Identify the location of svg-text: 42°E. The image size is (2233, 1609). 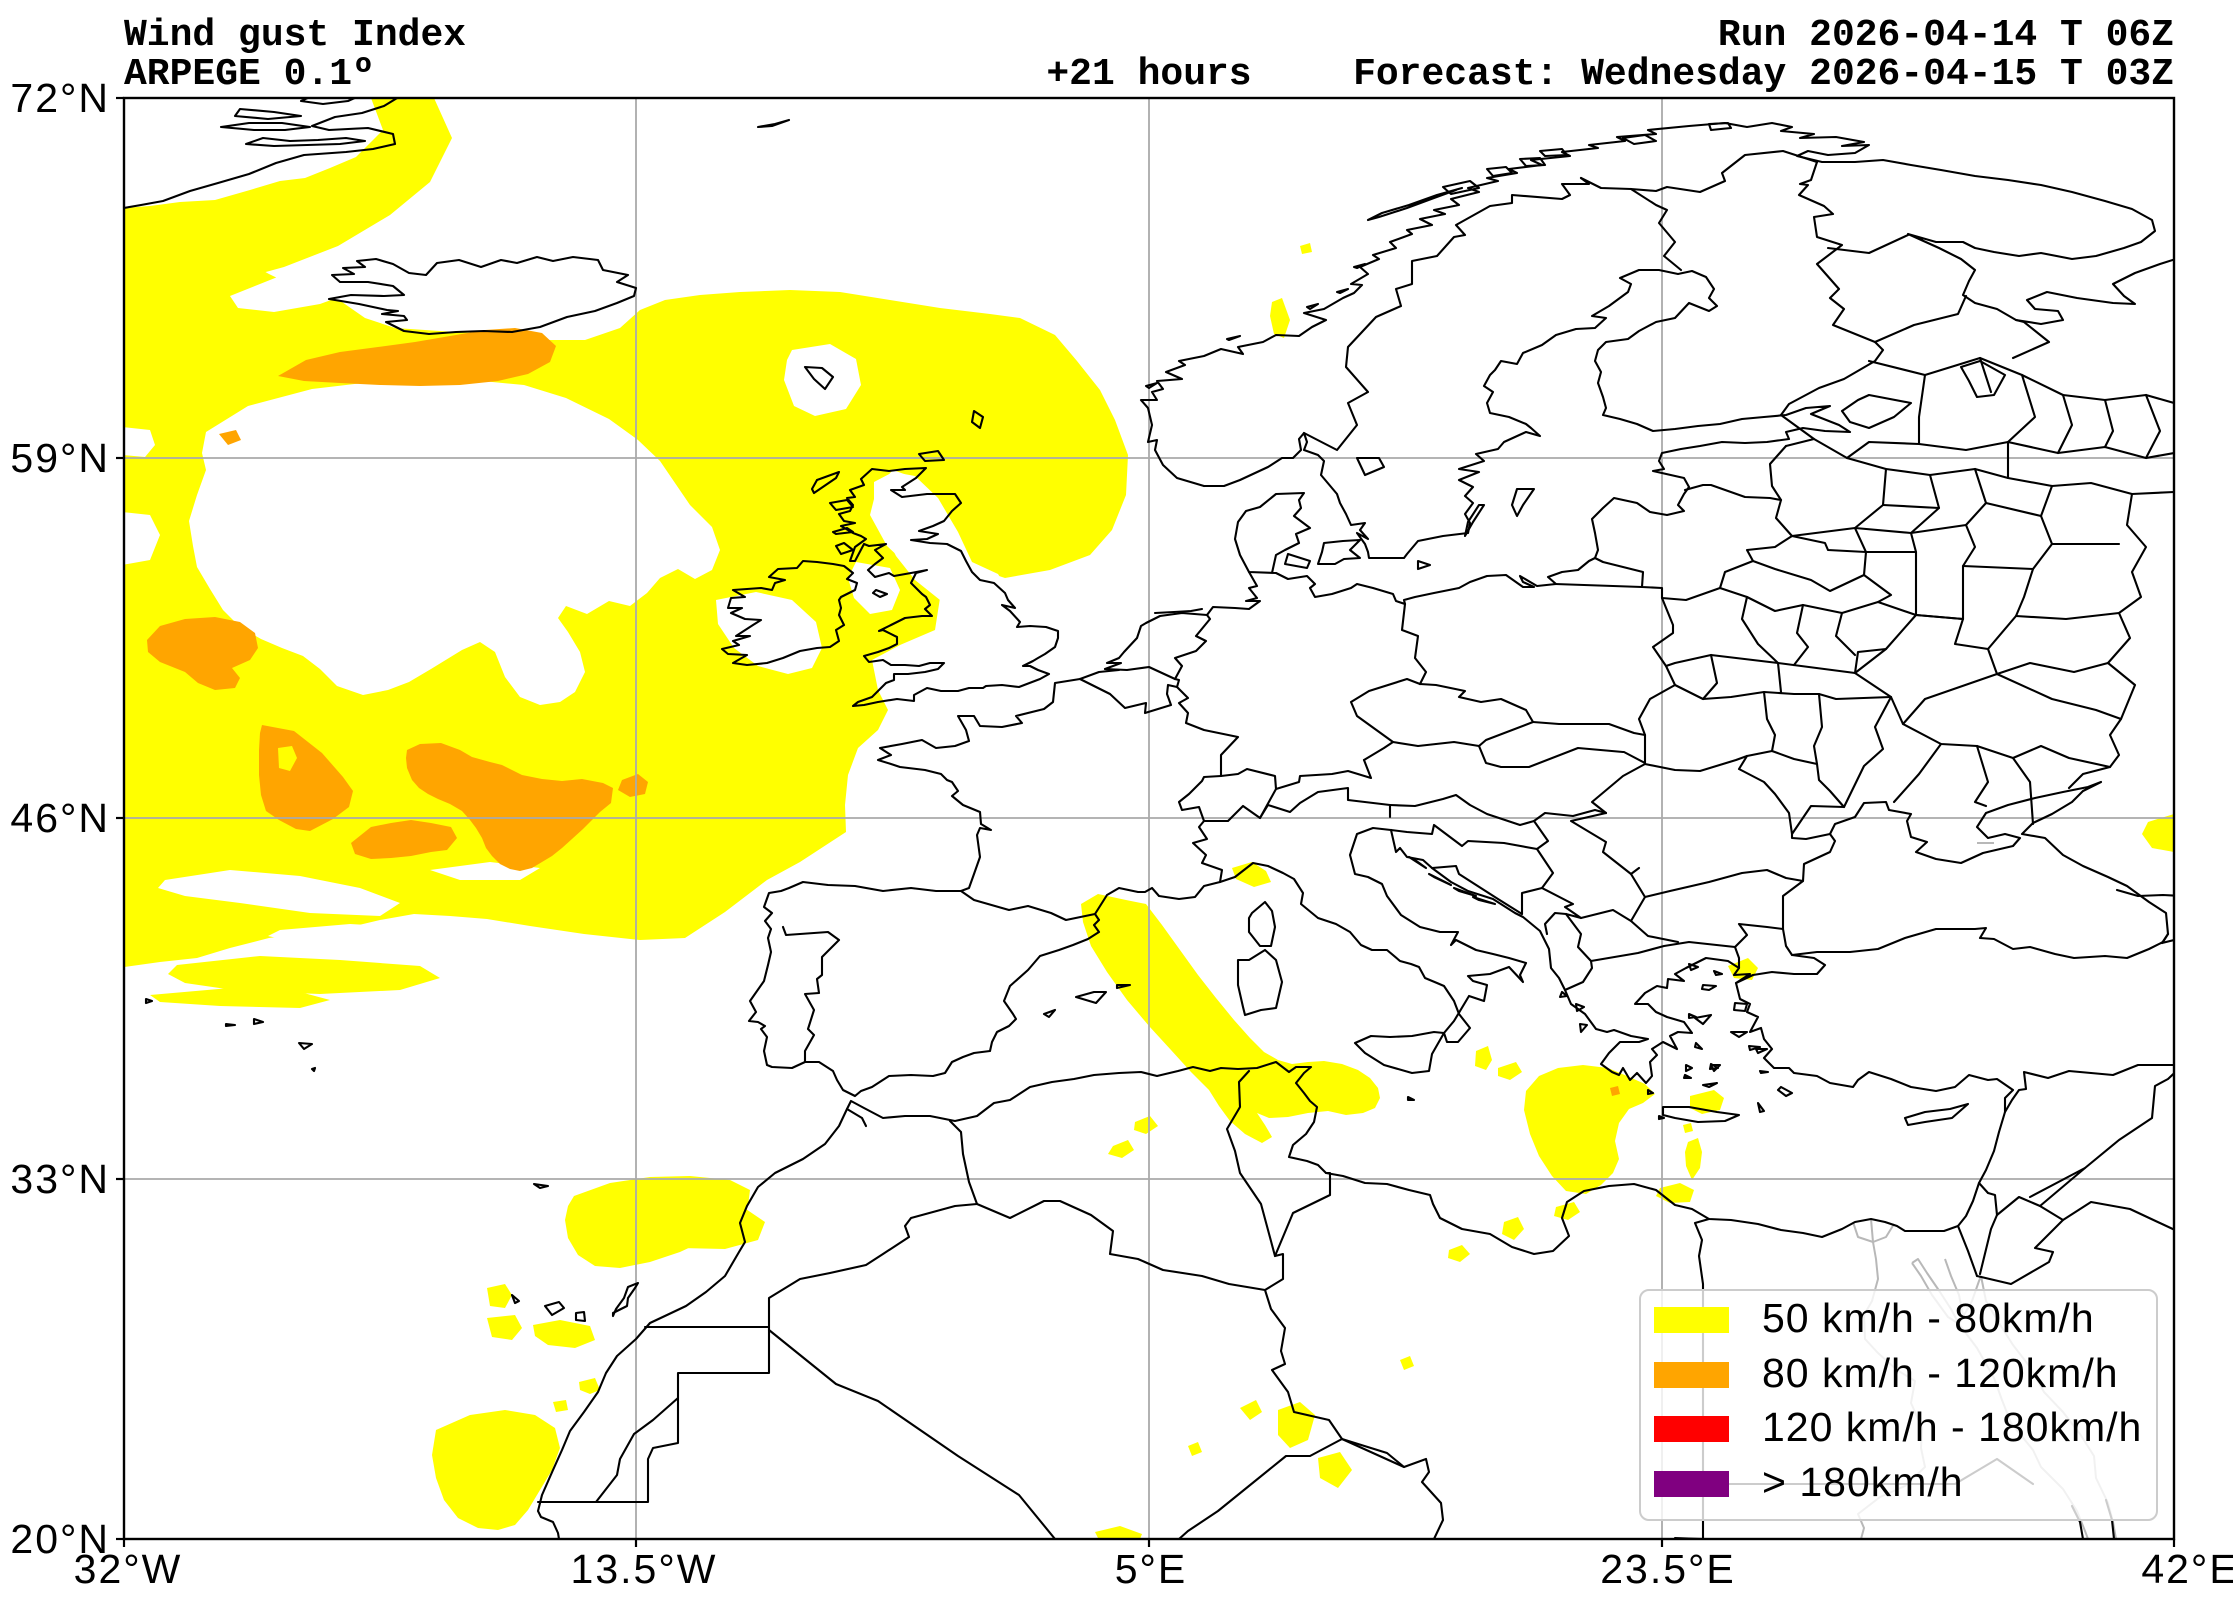
(2187, 1569).